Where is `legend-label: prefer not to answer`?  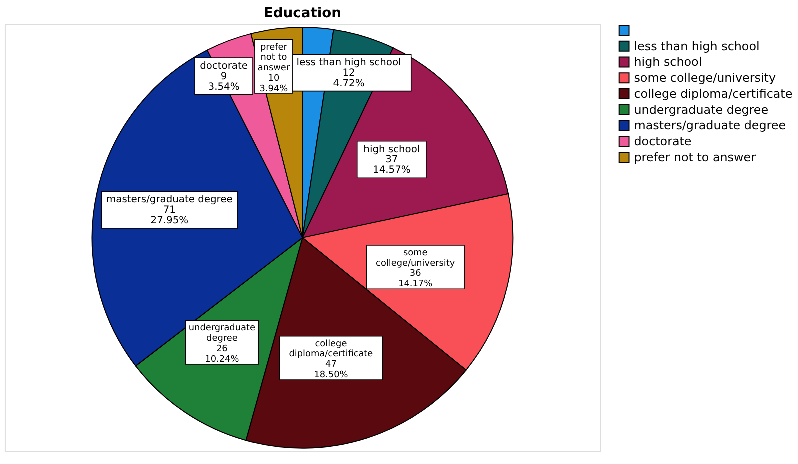 legend-label: prefer not to answer is located at coordinates (695, 157).